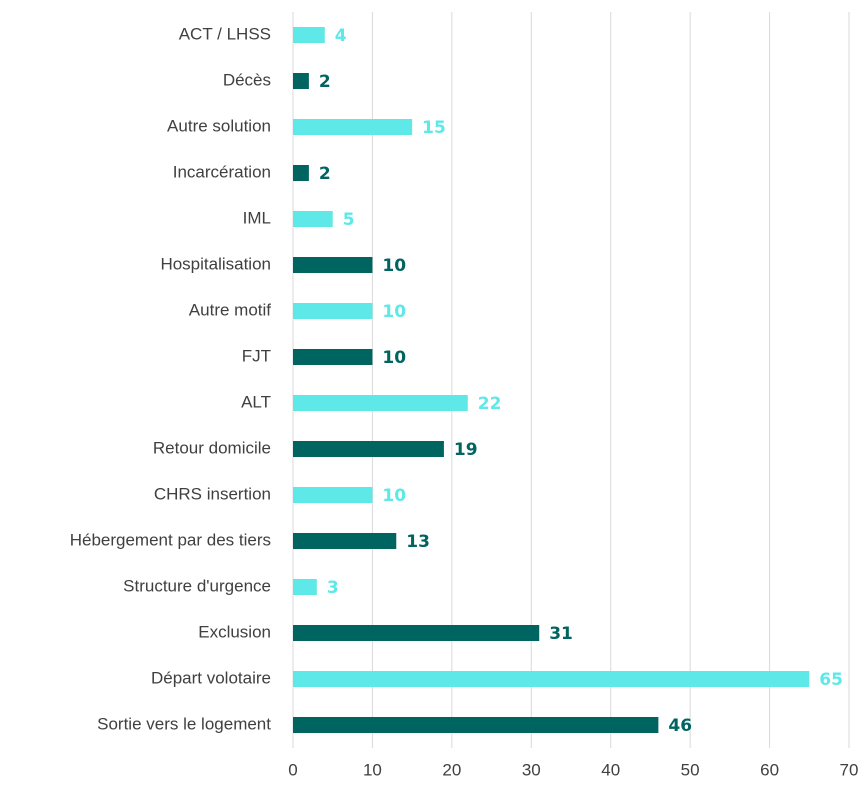 Image resolution: width=863 pixels, height=790 pixels. What do you see at coordinates (257, 217) in the screenshot?
I see `y-tick-label: IML` at bounding box center [257, 217].